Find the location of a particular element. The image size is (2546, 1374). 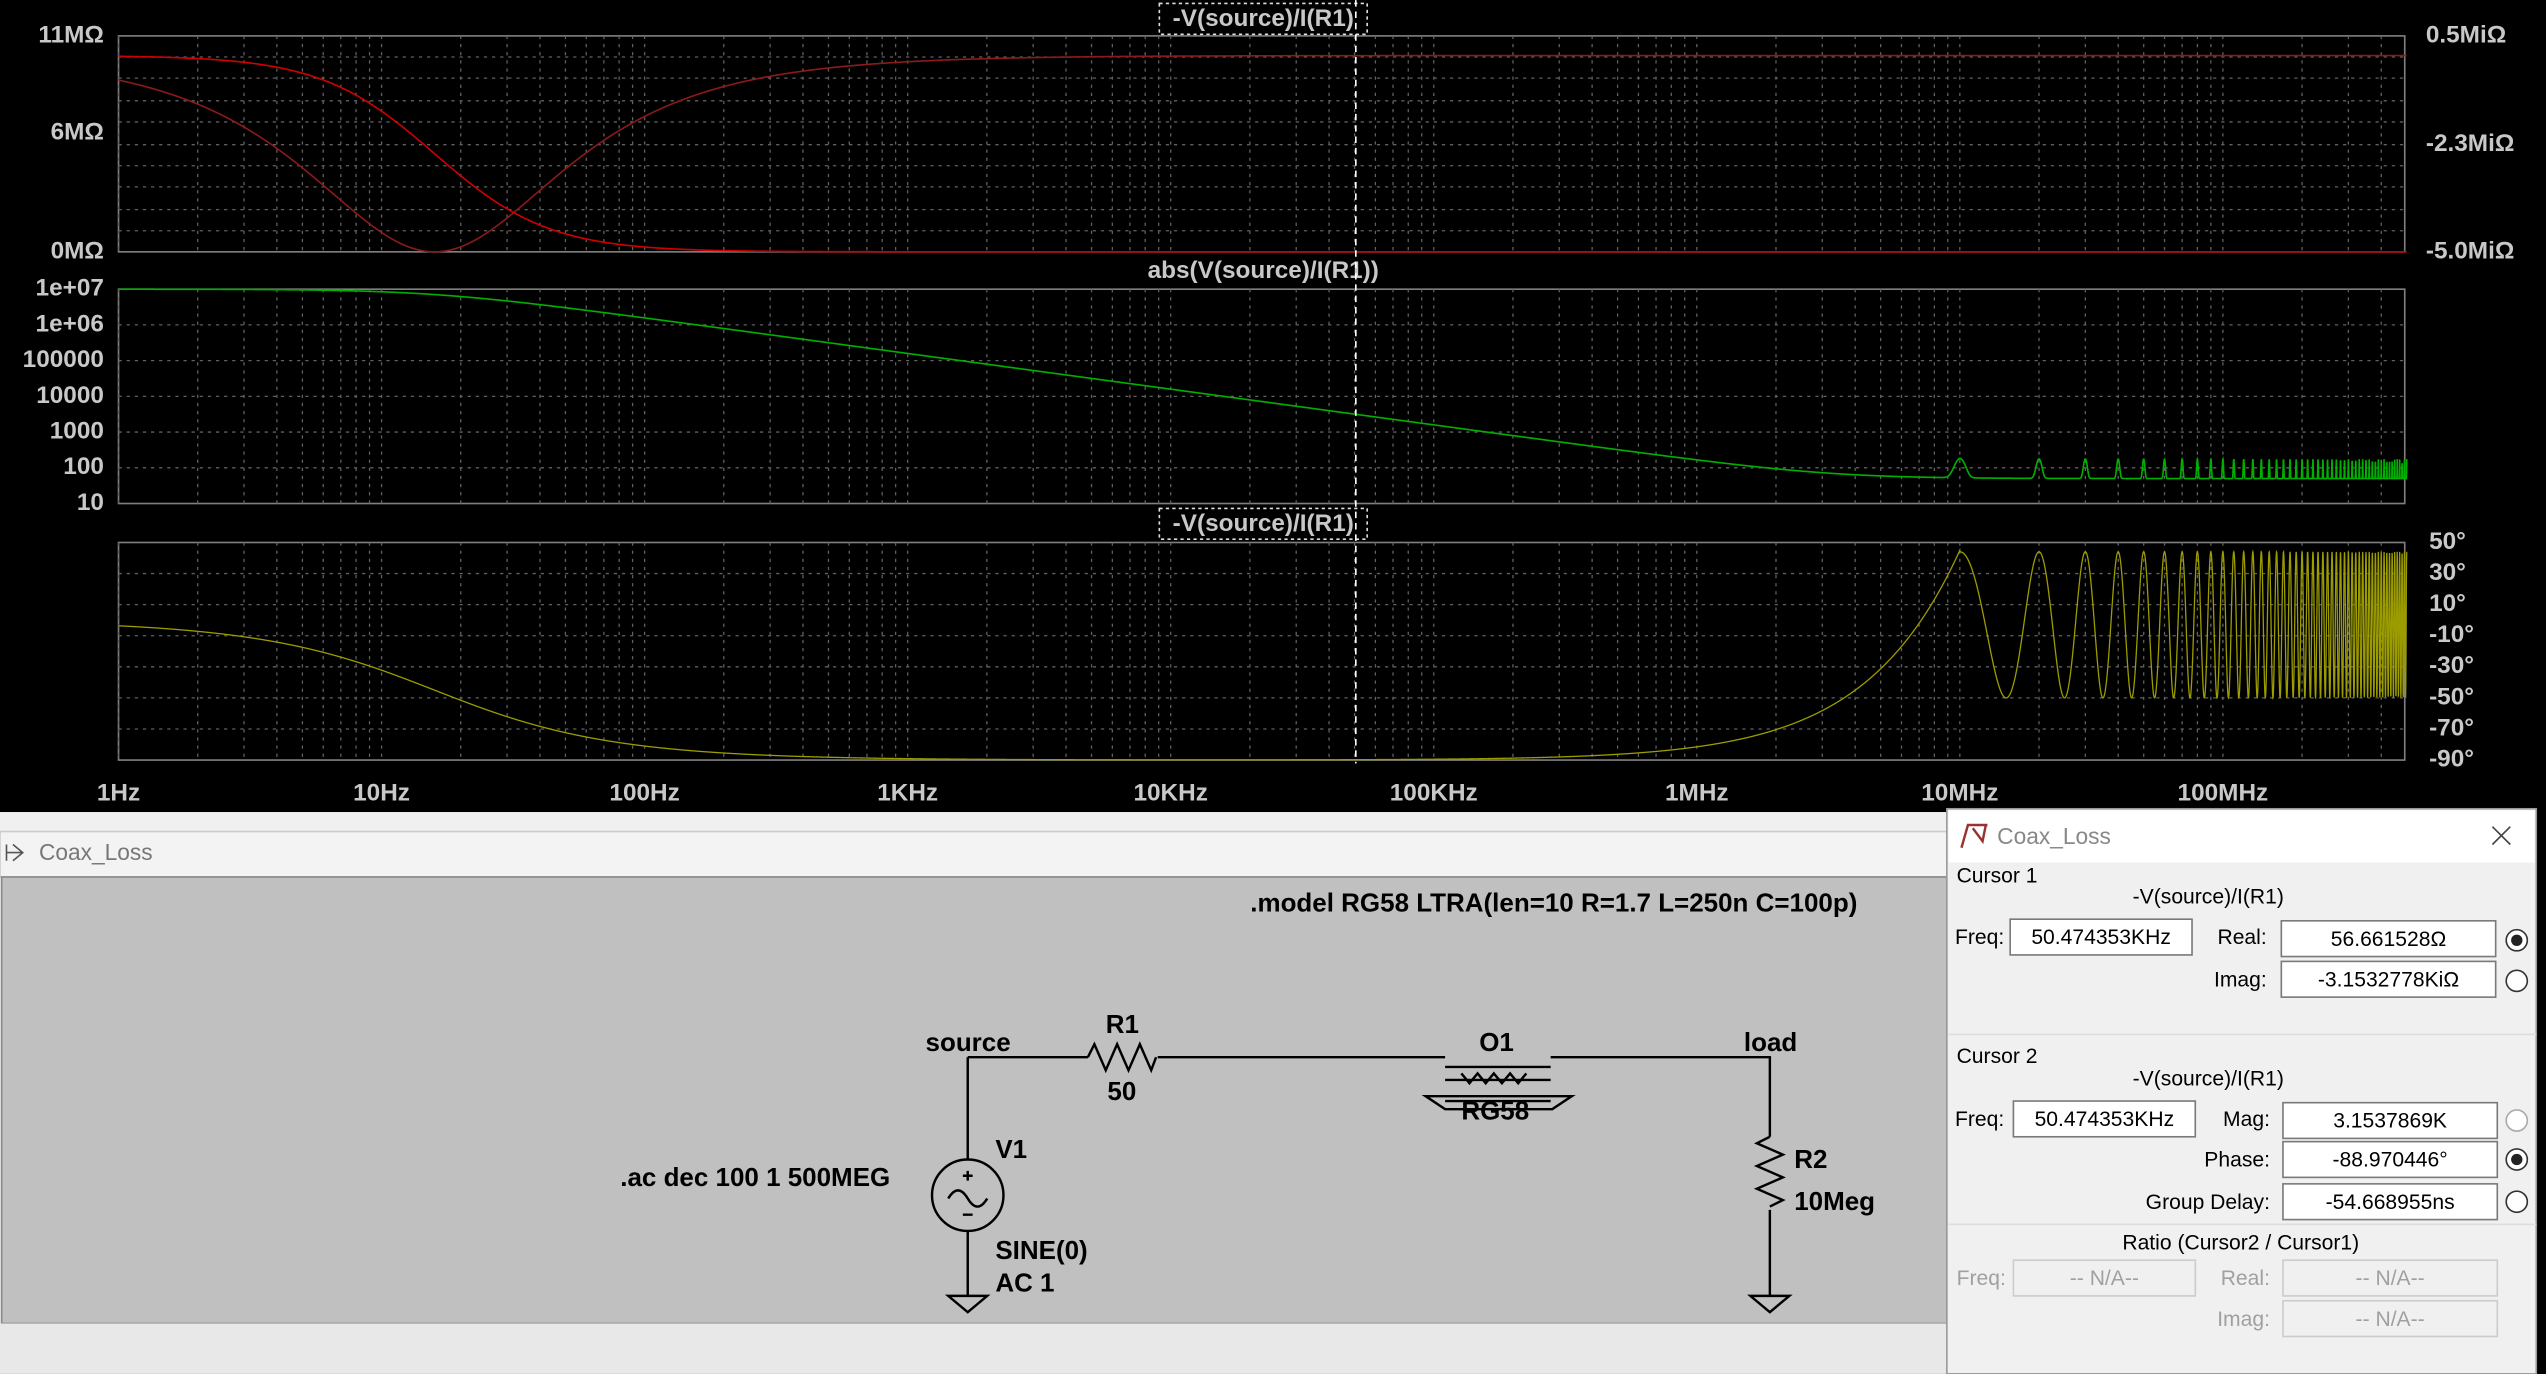

trace-title: abs(V(source)/I(R1)) is located at coordinates (1263, 270).